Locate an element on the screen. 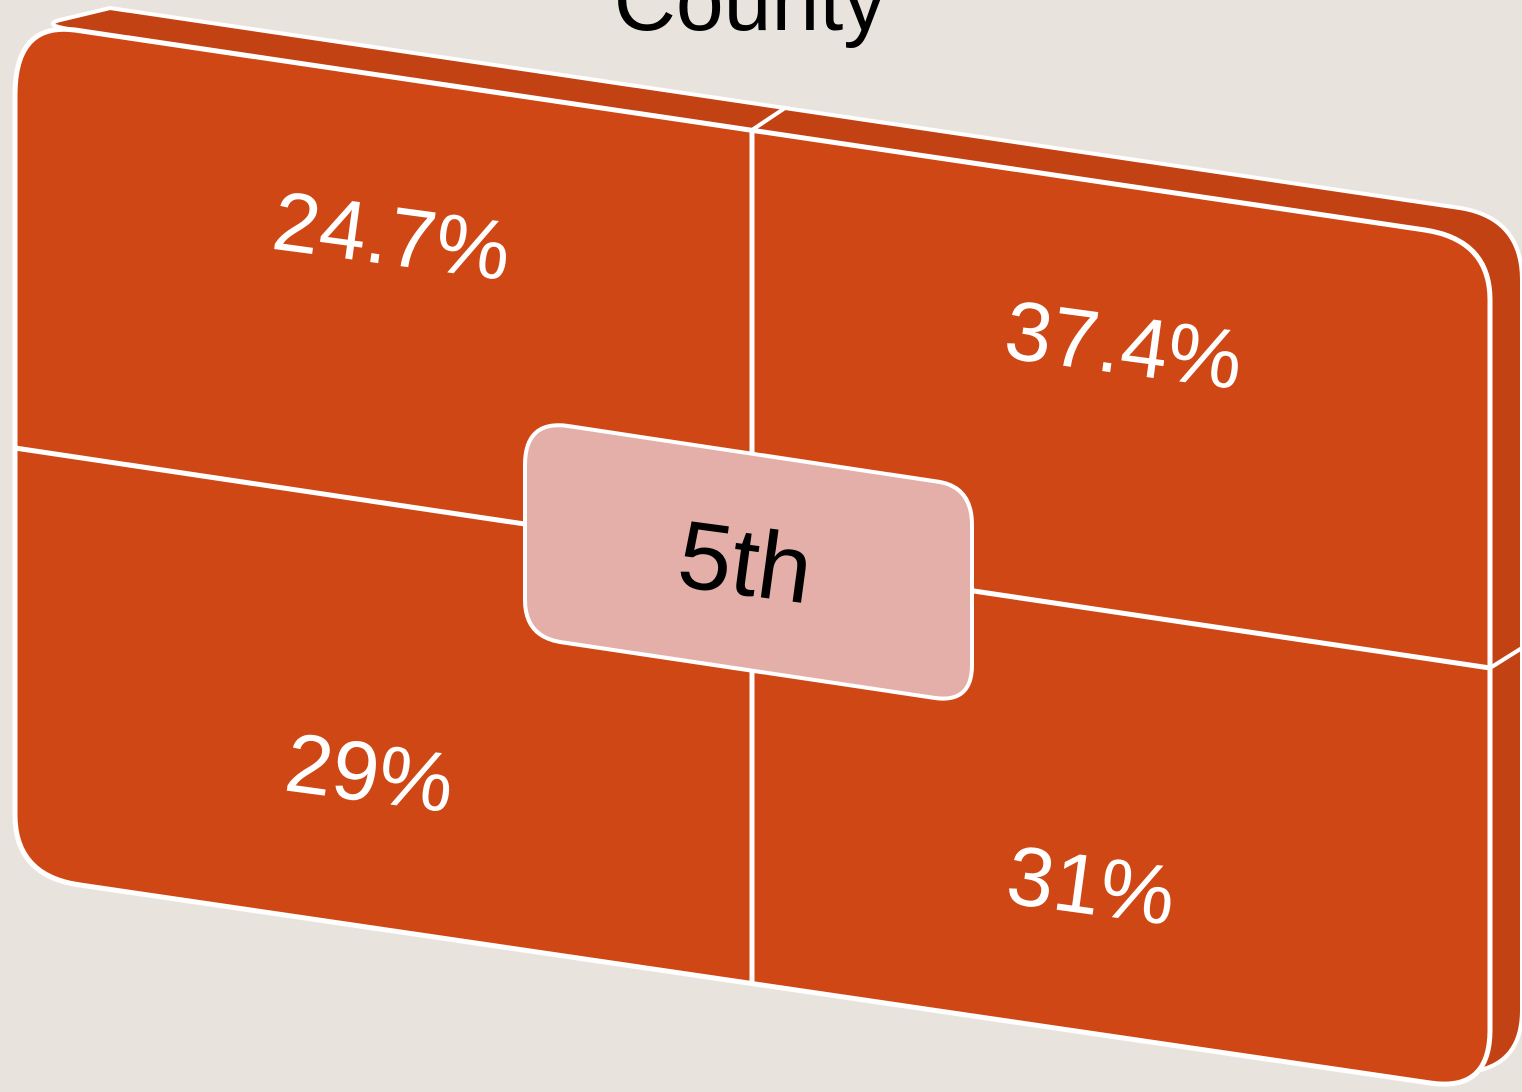 Image resolution: width=1522 pixels, height=1092 pixels. title: County is located at coordinates (750, 24).